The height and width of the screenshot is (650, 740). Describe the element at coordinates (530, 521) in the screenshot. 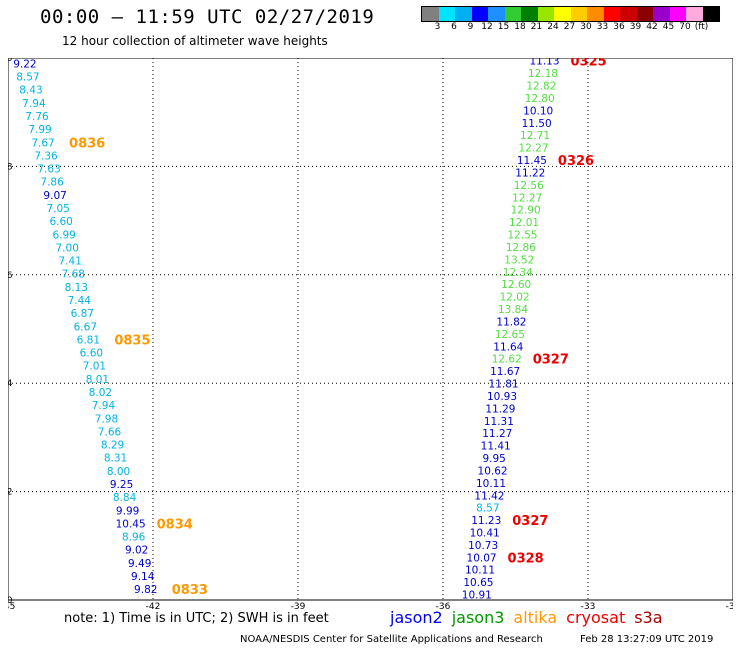

I see `pass-time-label: 0327` at that location.